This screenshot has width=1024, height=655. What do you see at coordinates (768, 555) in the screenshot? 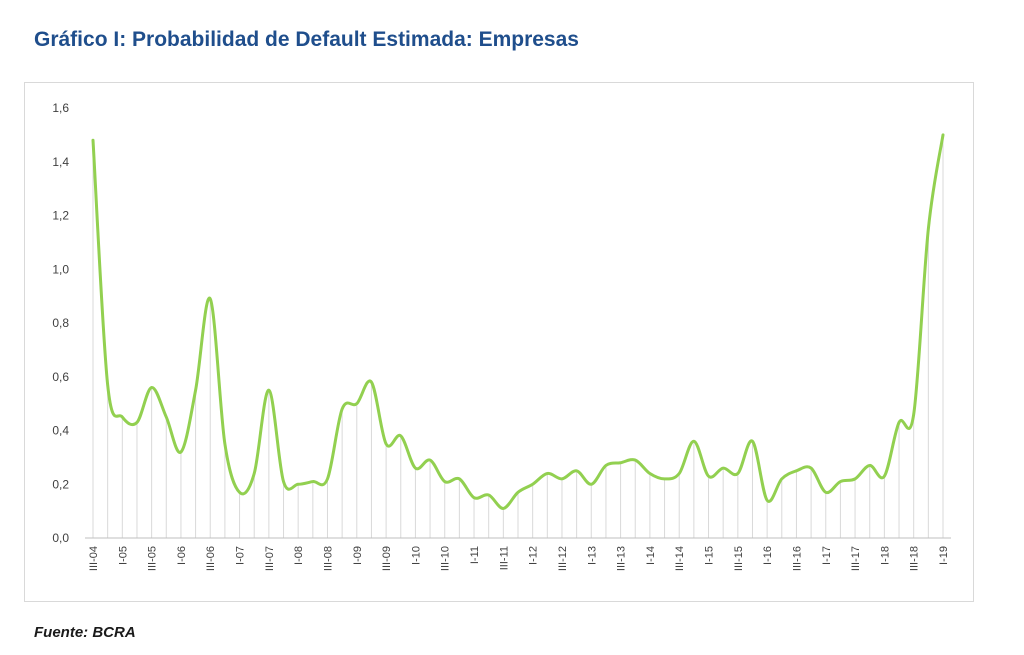
I see `x-tick-label: I-16` at bounding box center [768, 555].